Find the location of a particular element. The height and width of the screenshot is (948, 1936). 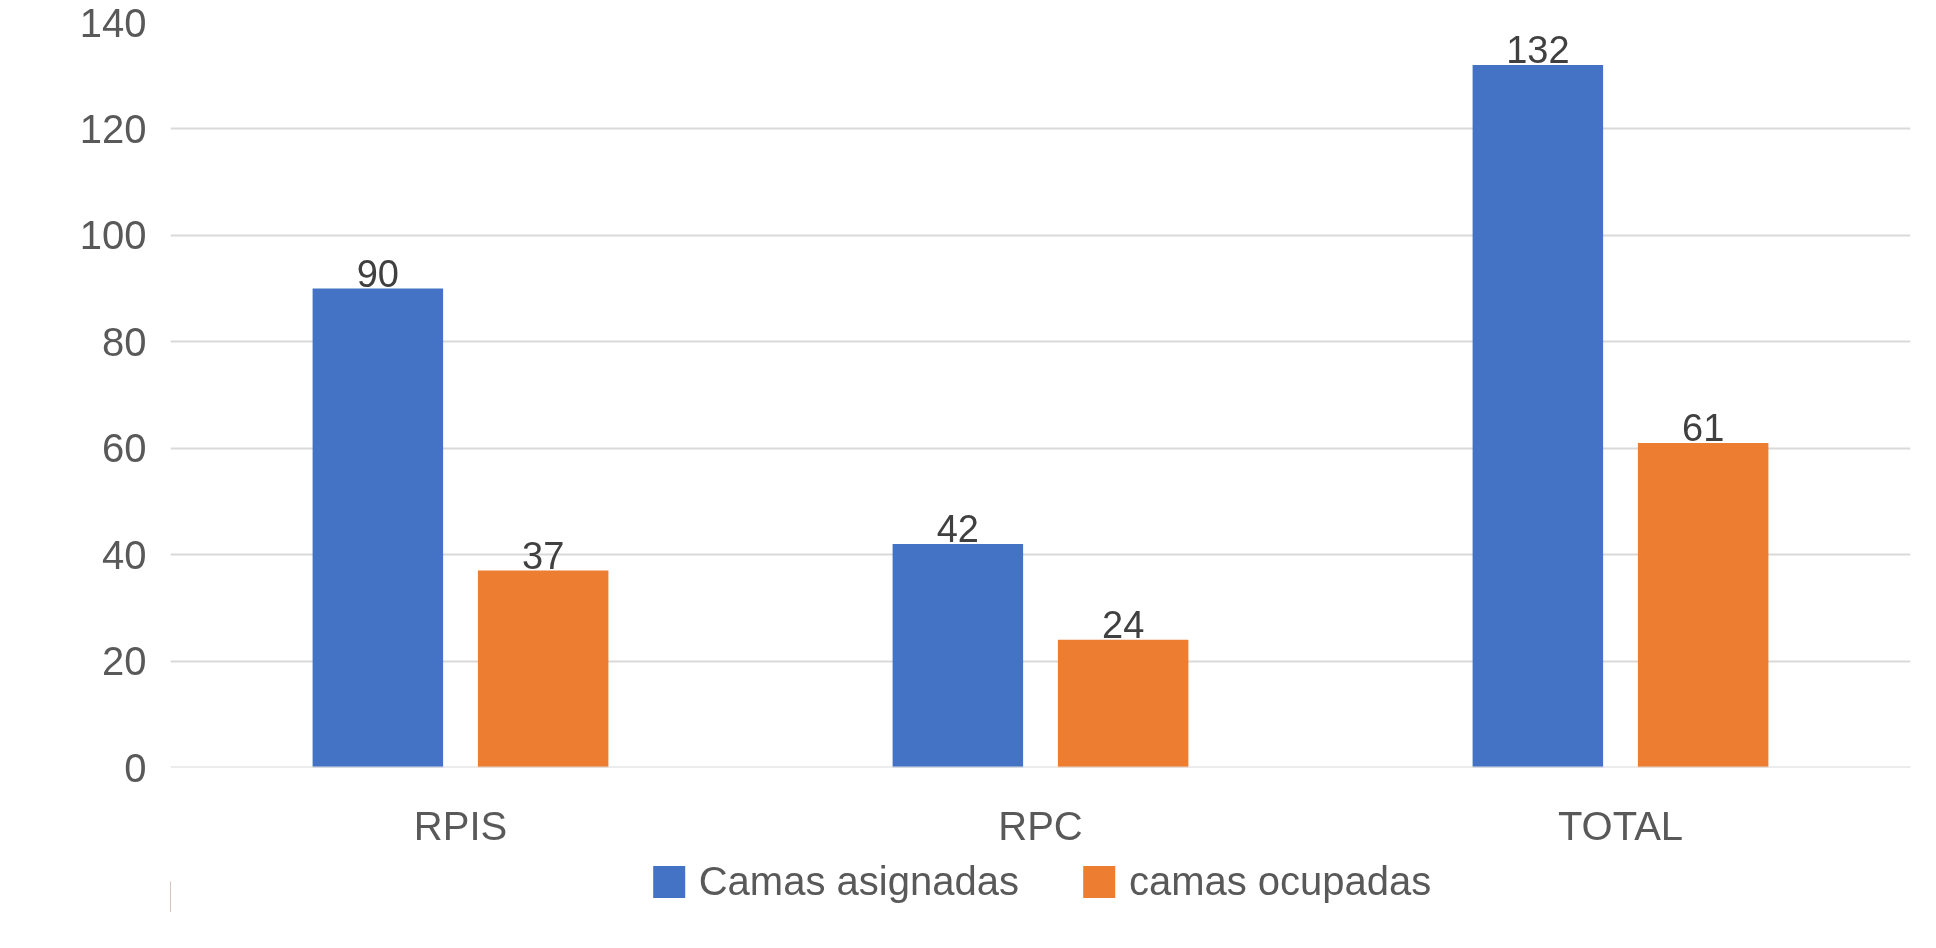

data-label: 37 is located at coordinates (543, 555).